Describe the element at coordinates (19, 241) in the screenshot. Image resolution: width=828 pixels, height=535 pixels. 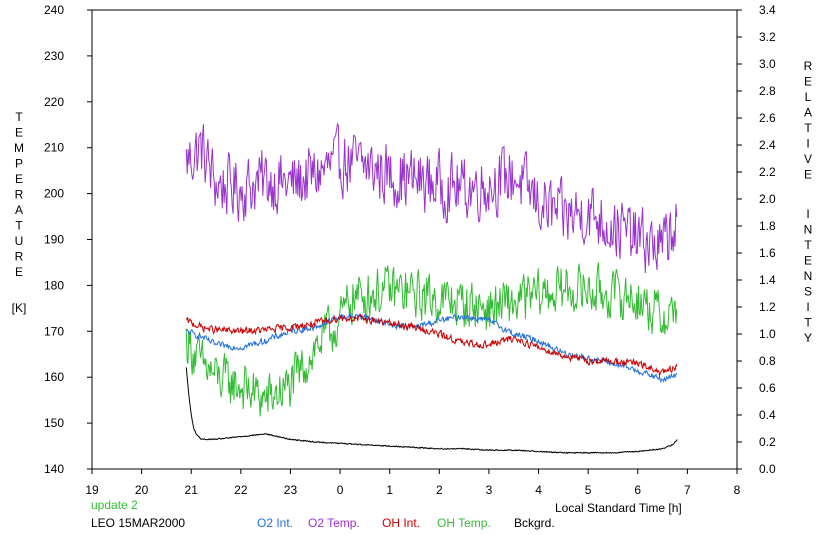
I see `left-axis-title-letter: U` at that location.